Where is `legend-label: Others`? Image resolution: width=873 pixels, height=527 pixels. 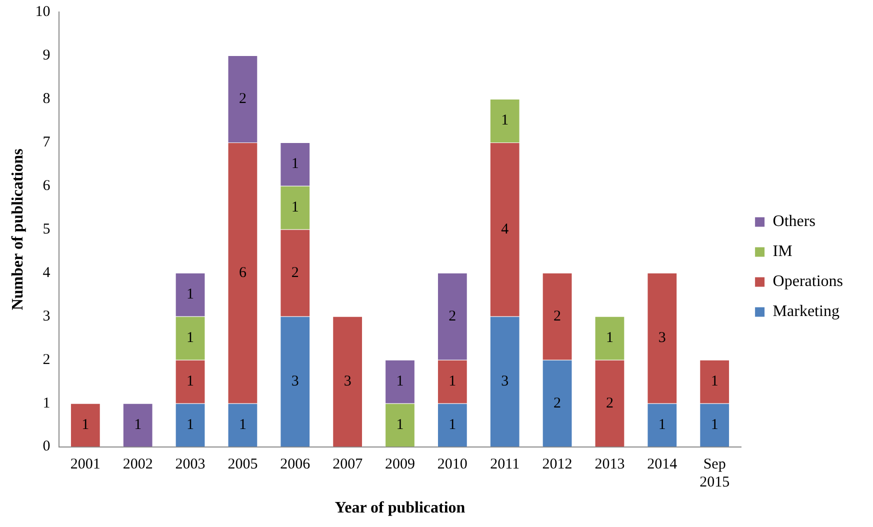 legend-label: Others is located at coordinates (794, 221).